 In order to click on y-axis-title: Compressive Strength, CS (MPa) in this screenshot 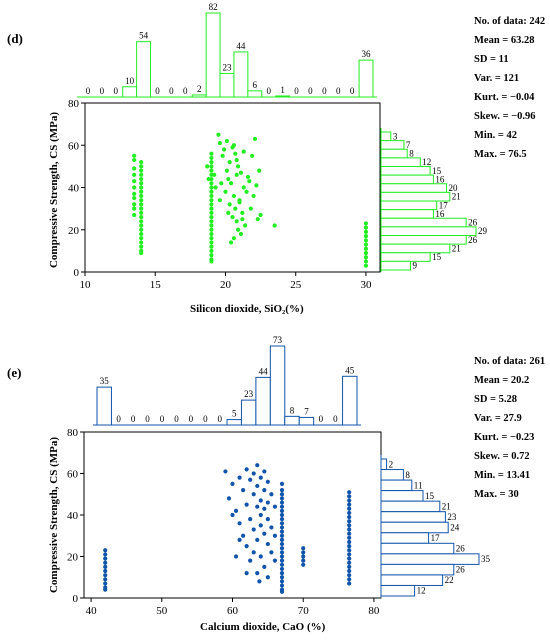, I will do `click(54, 190)`.